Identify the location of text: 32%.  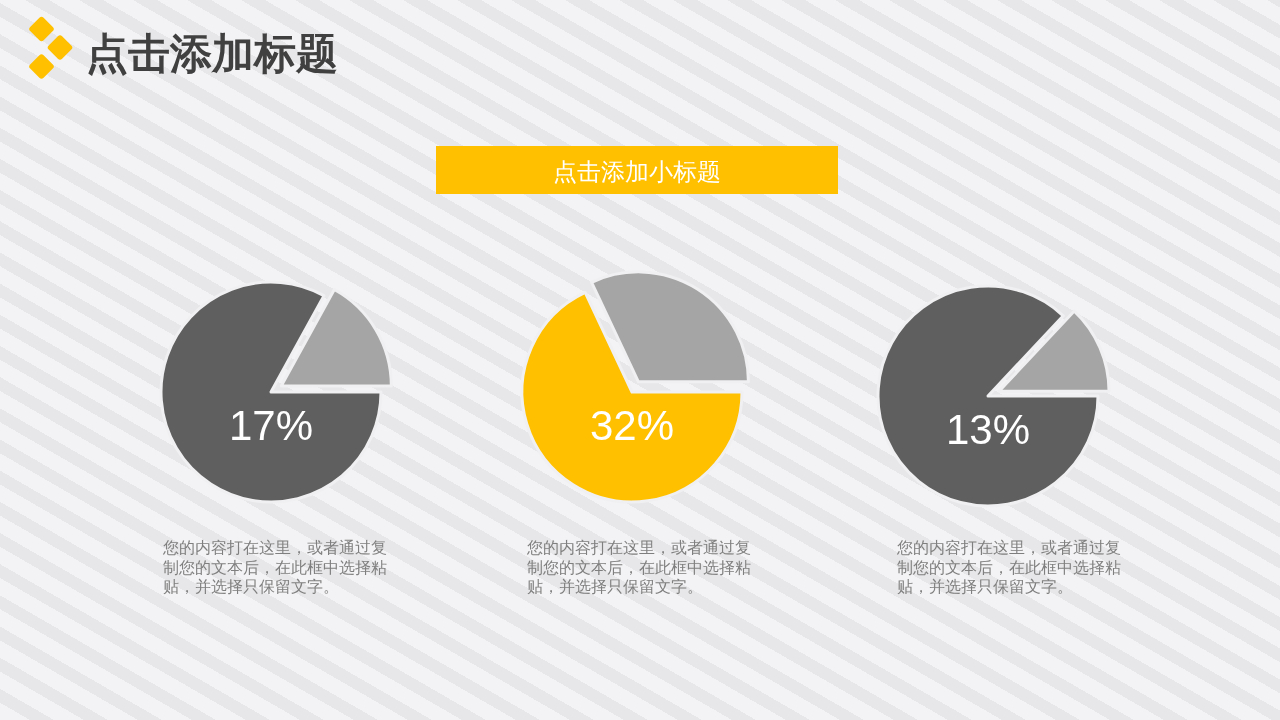
(632, 425).